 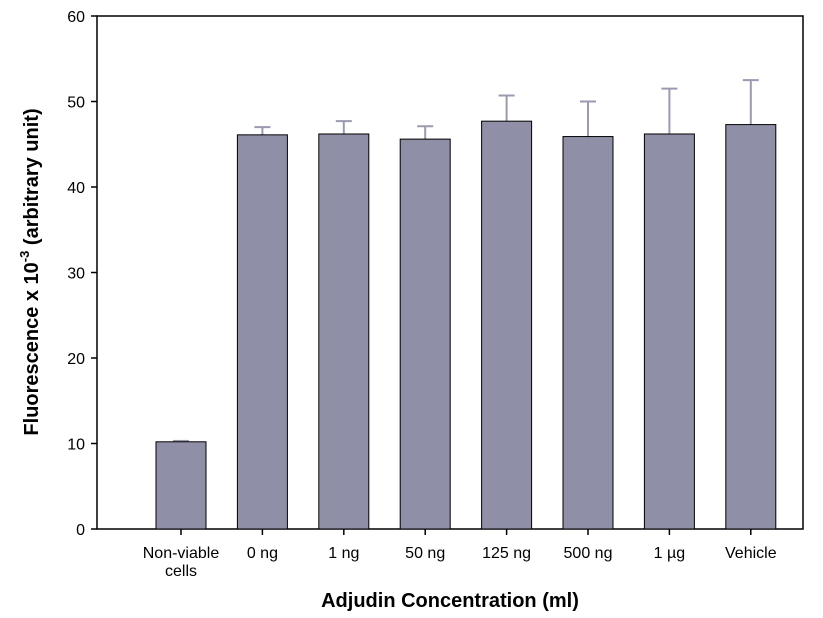 I want to click on y-axis: 0 10 20 30 40 50 60, so click(x=82, y=274).